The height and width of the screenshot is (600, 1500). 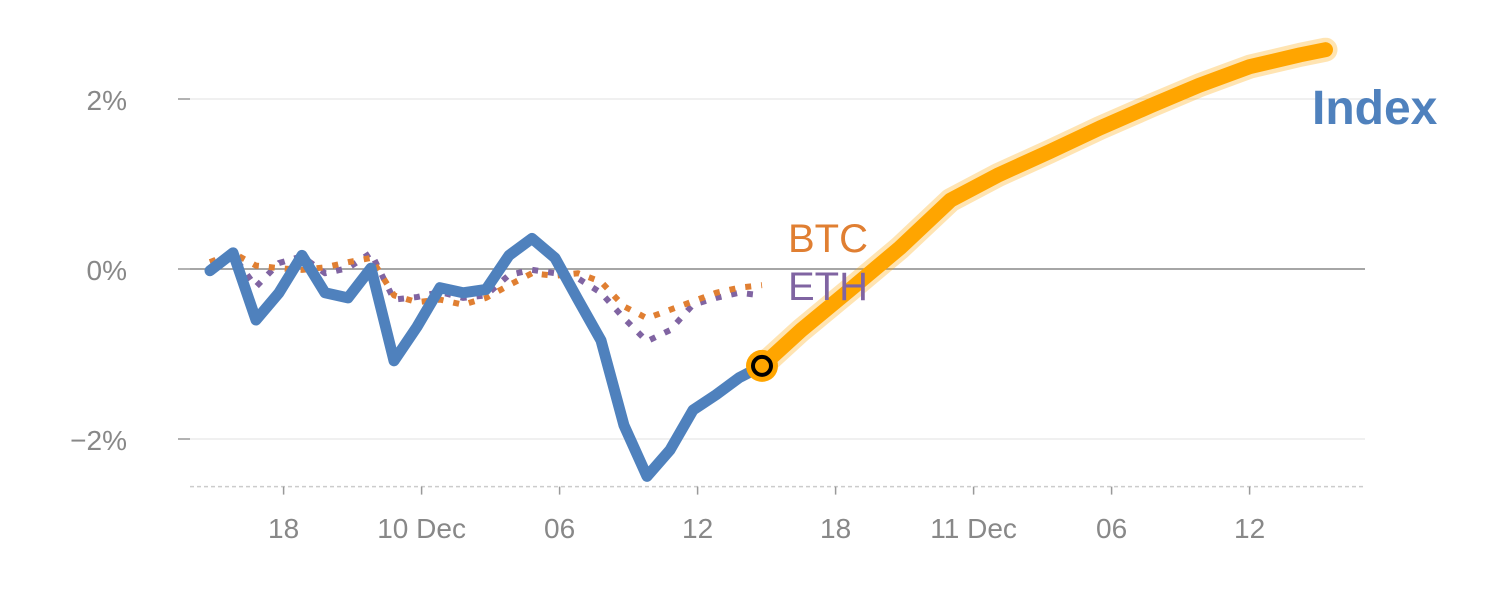 I want to click on x-tick-label: 11 Dec, so click(x=973, y=528).